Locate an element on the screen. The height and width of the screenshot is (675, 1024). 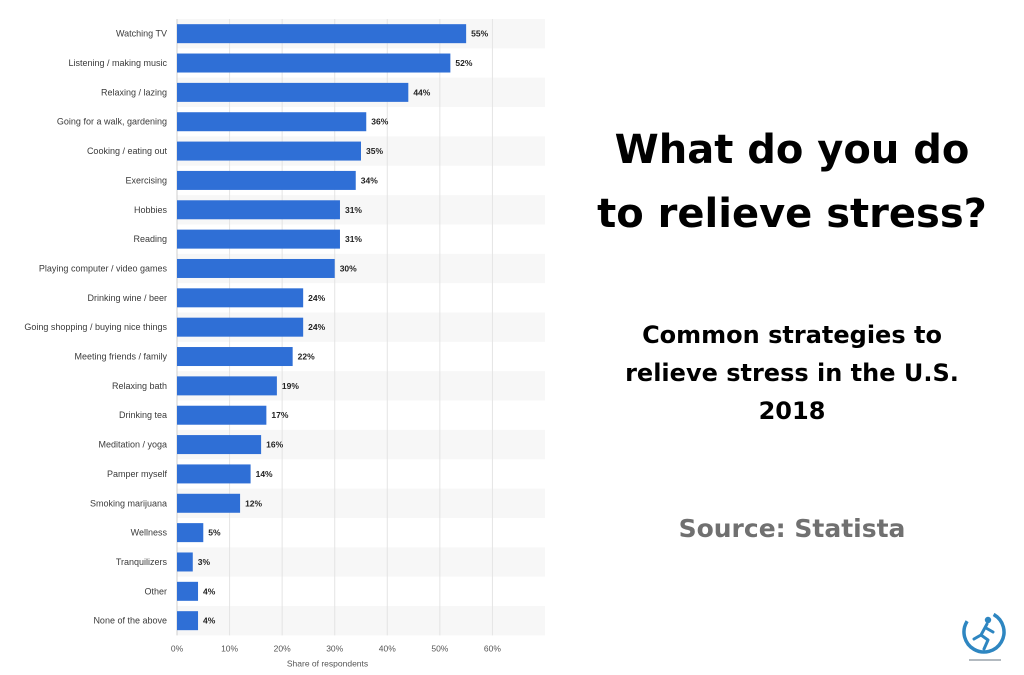
source-credit: Source: Statista is located at coordinates (792, 528).